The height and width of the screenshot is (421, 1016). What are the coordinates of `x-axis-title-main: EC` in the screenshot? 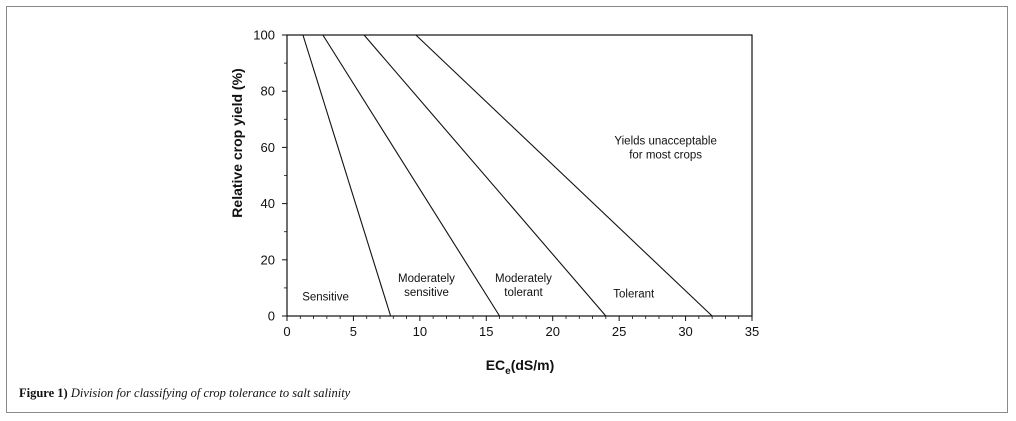 It's located at (495, 365).